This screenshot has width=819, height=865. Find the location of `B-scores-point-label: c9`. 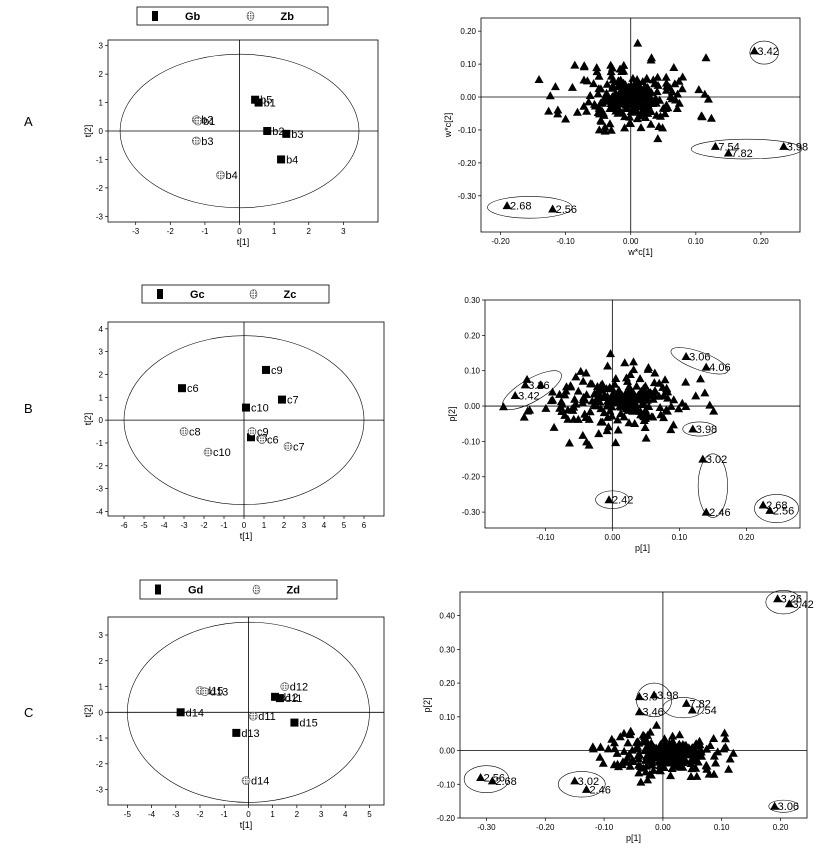

B-scores-point-label: c9 is located at coordinates (277, 371).